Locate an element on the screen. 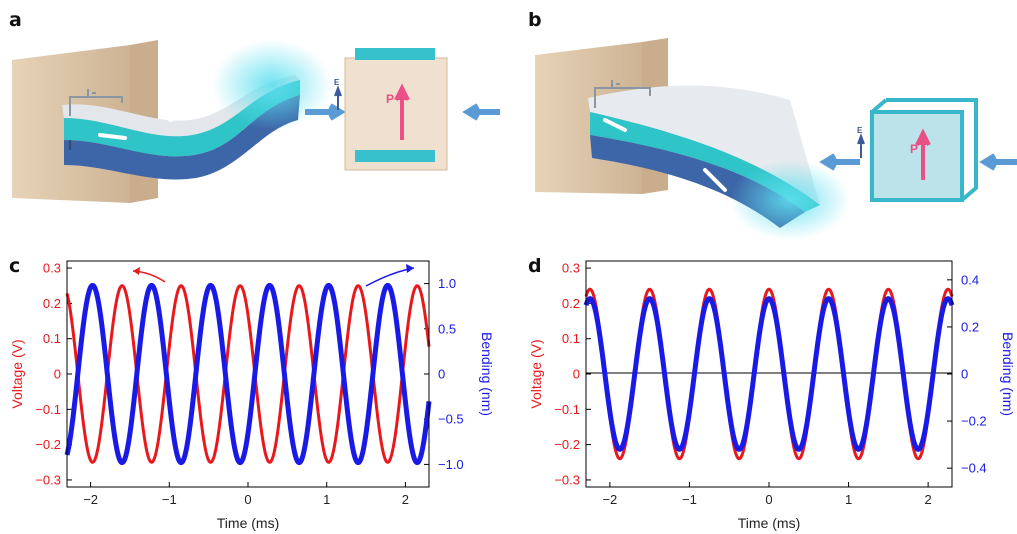 The image size is (1017, 534). panel-label-a: a is located at coordinates (15, 20).